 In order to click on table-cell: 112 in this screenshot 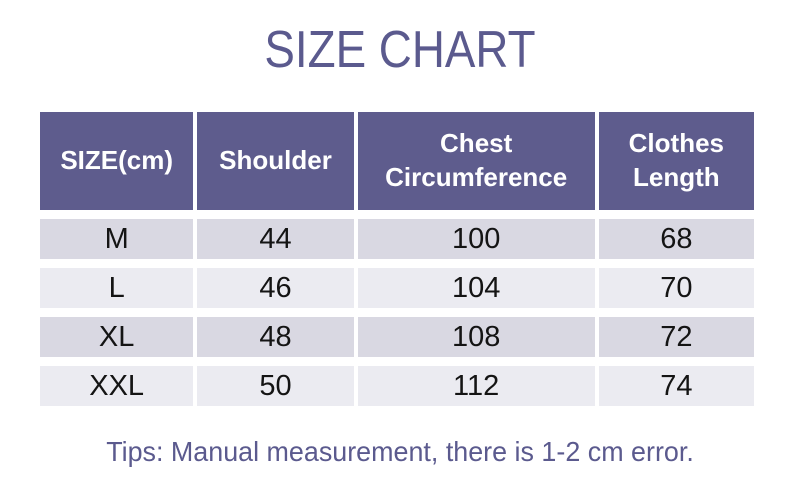, I will do `click(476, 386)`.